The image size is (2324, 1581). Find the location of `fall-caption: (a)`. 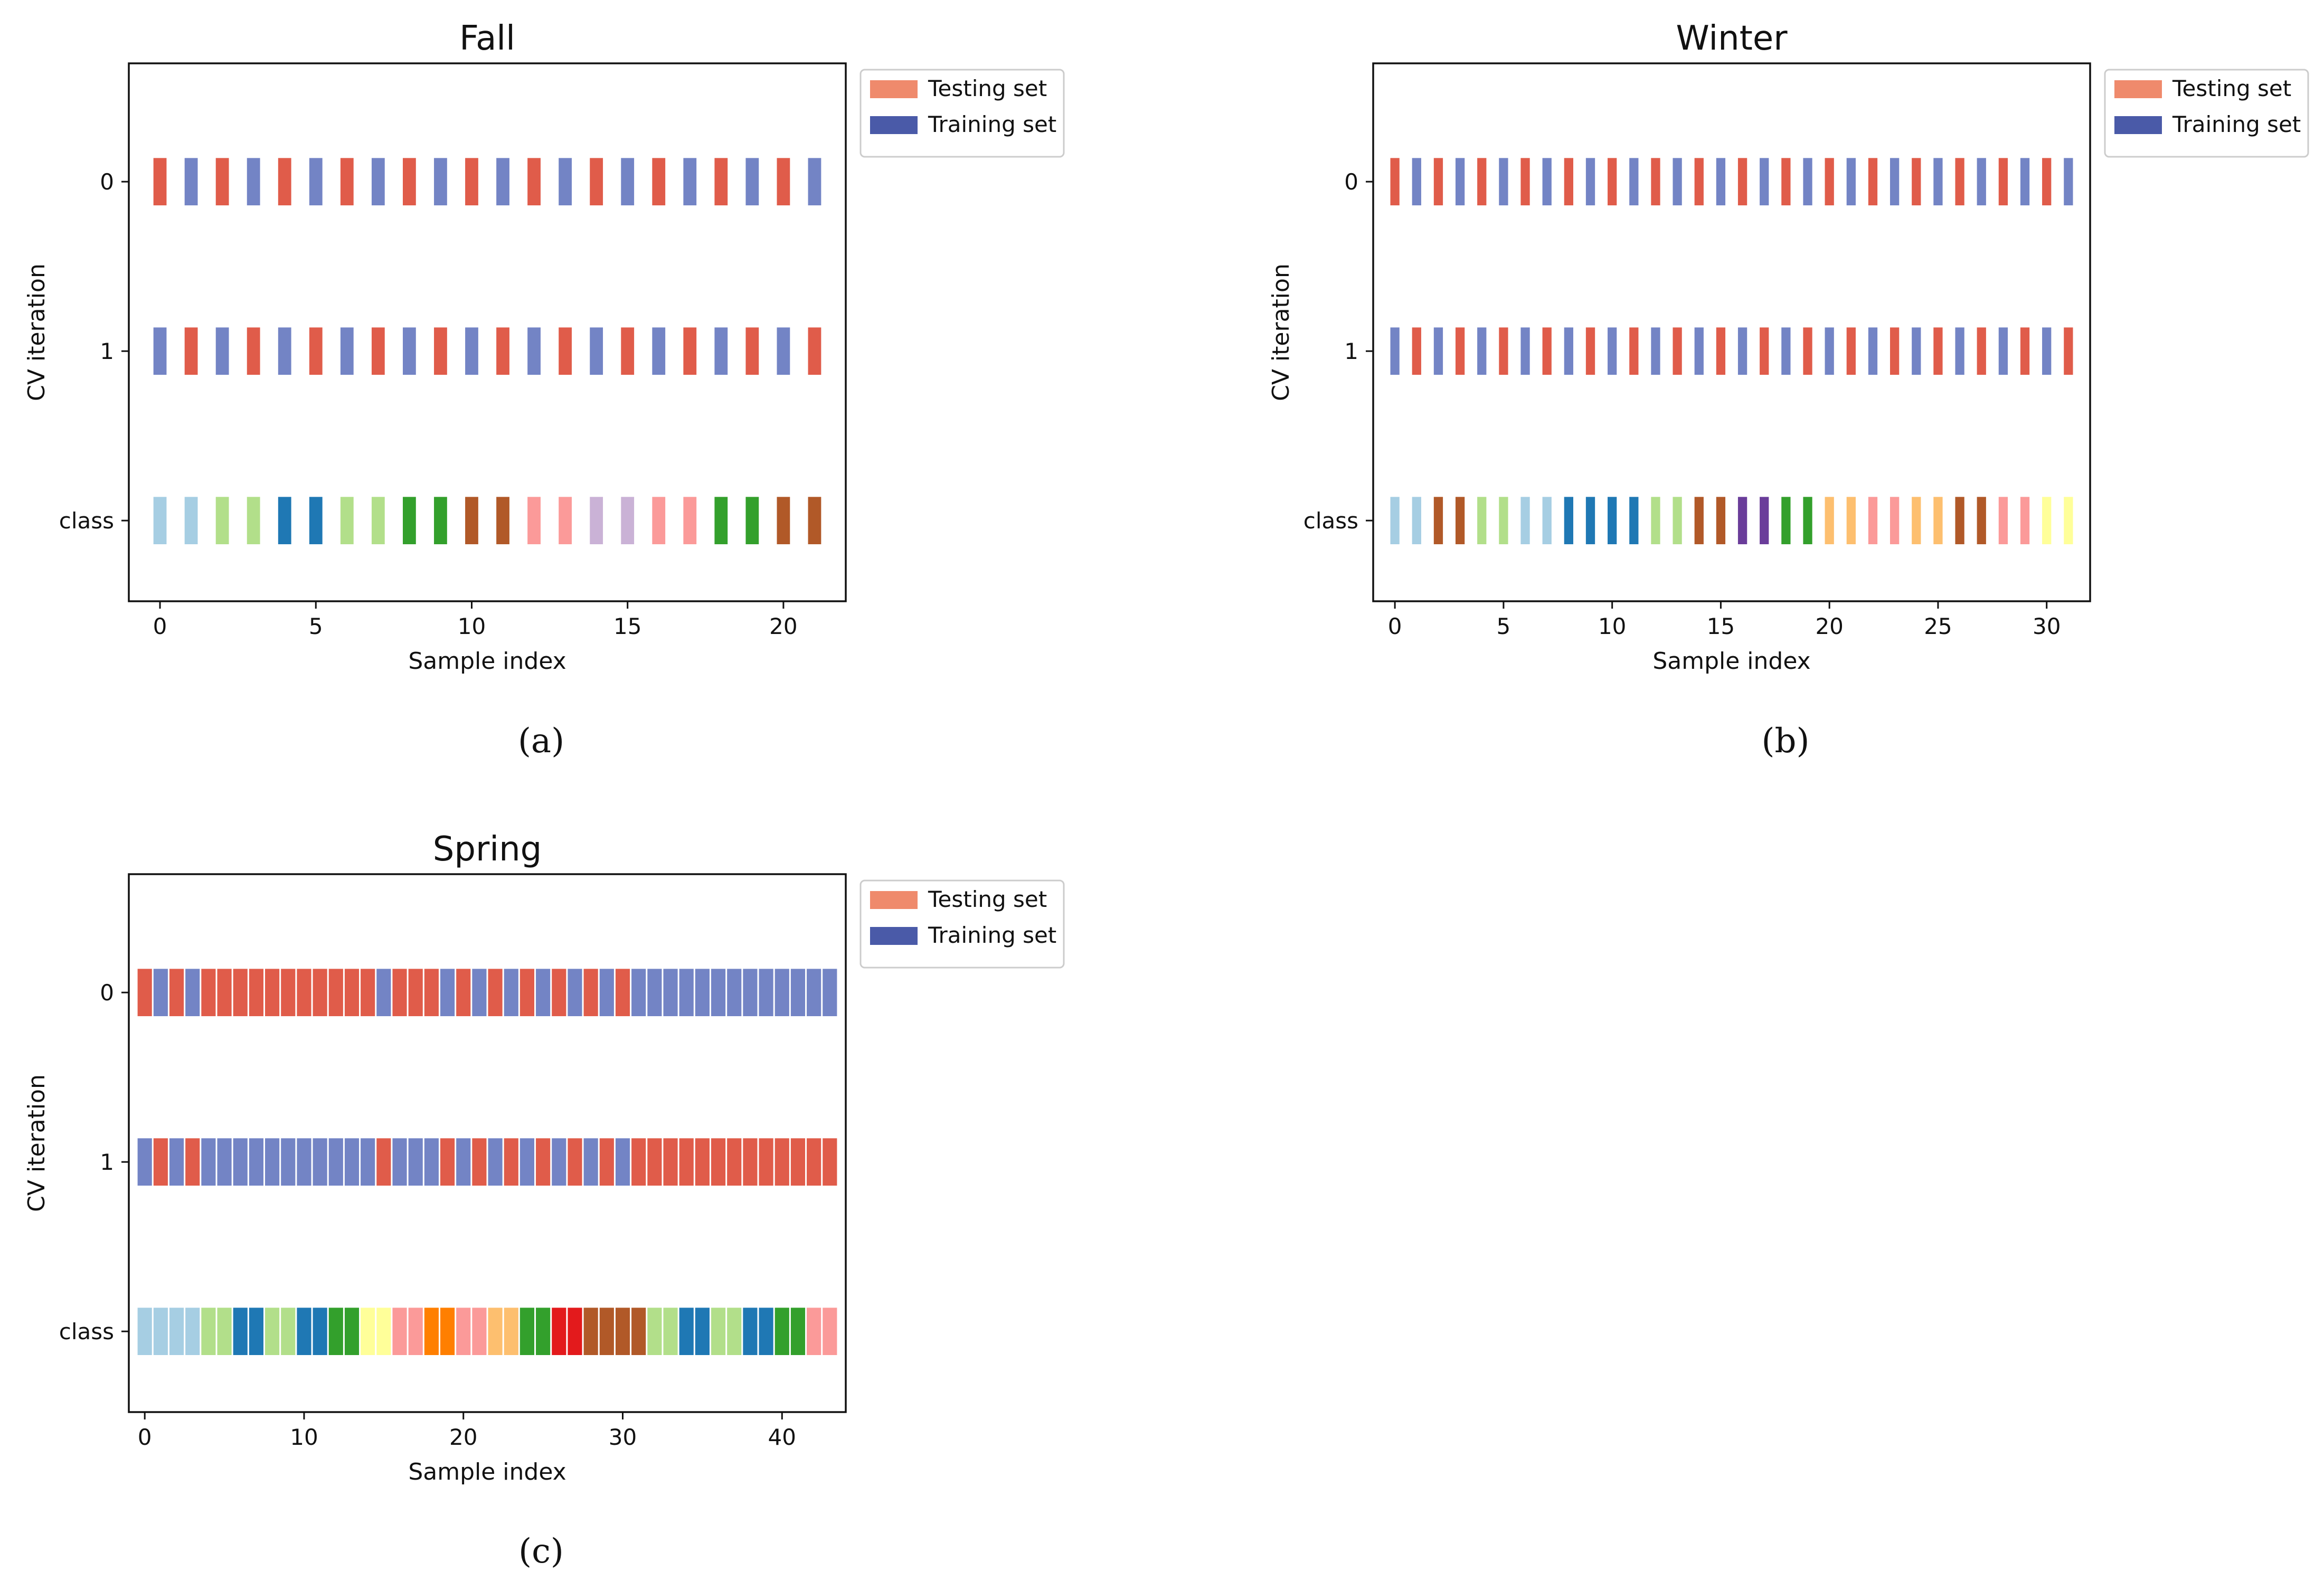

fall-caption: (a) is located at coordinates (541, 741).